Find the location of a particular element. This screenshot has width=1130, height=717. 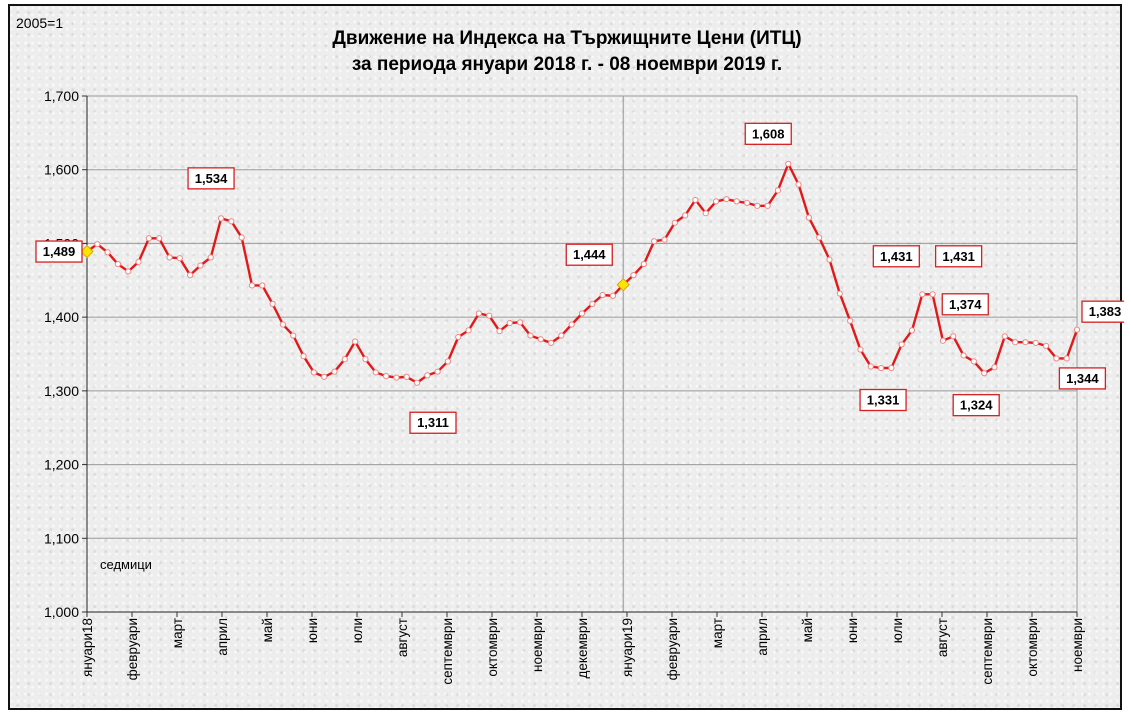

data-label: 1,344 is located at coordinates (1082, 378).